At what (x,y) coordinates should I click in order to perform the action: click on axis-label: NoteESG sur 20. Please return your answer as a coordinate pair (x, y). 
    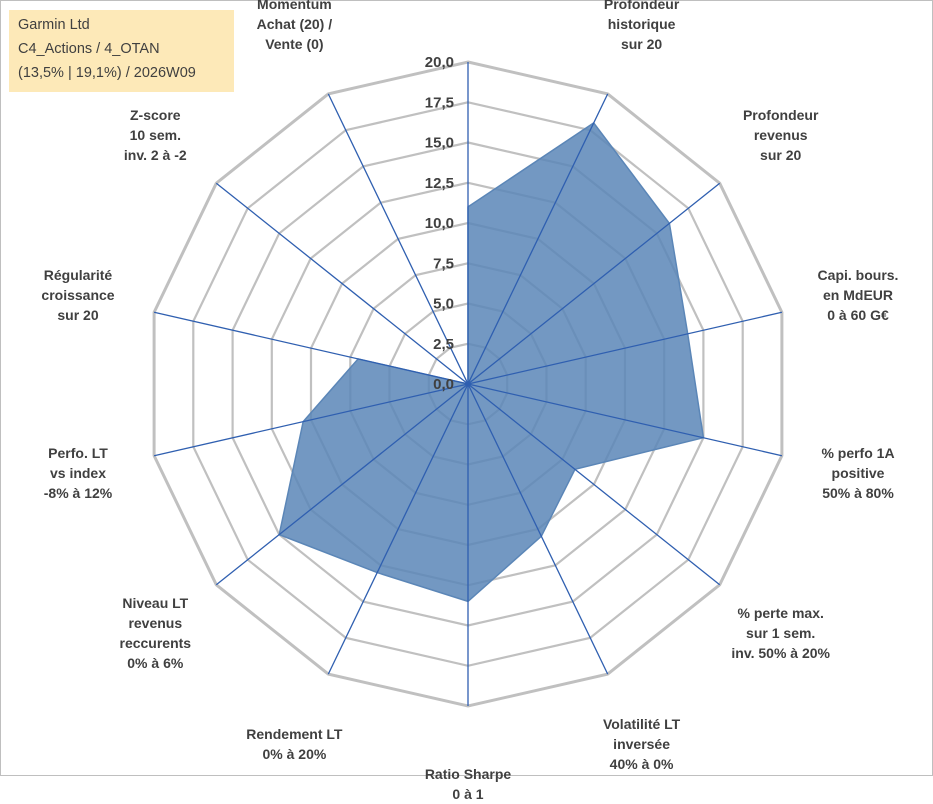
    Looking at the image, I should click on (468, 2).